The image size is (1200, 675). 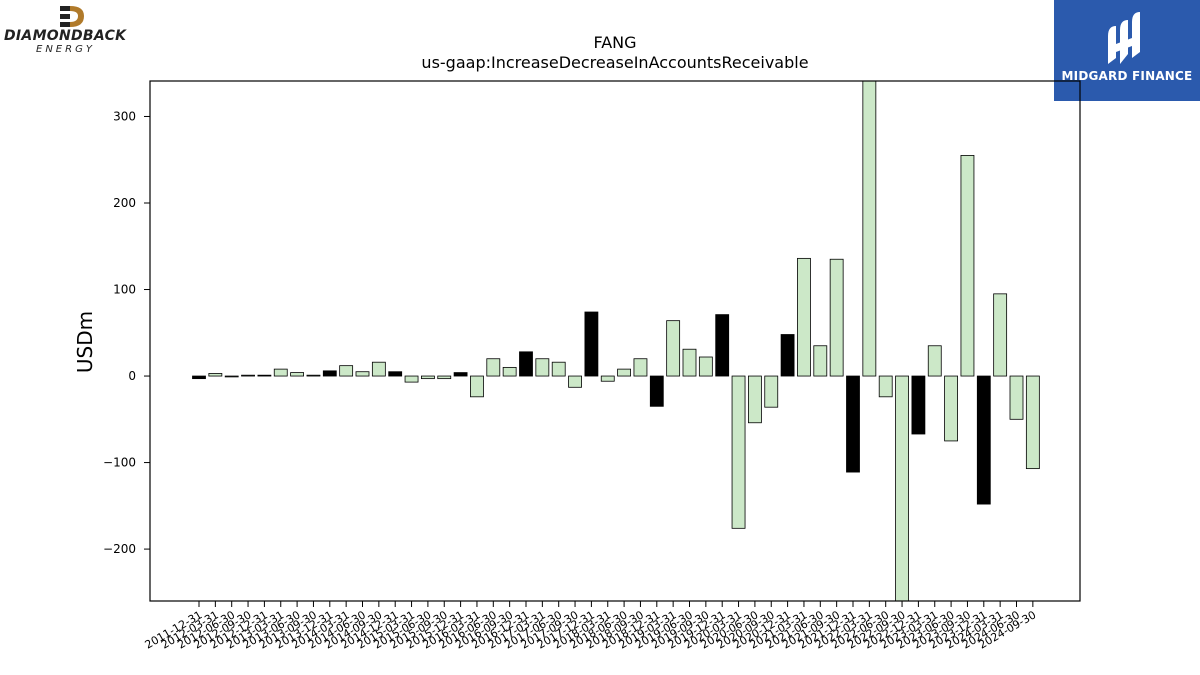 What do you see at coordinates (132, 376) in the screenshot?
I see `y-tick-label: 0` at bounding box center [132, 376].